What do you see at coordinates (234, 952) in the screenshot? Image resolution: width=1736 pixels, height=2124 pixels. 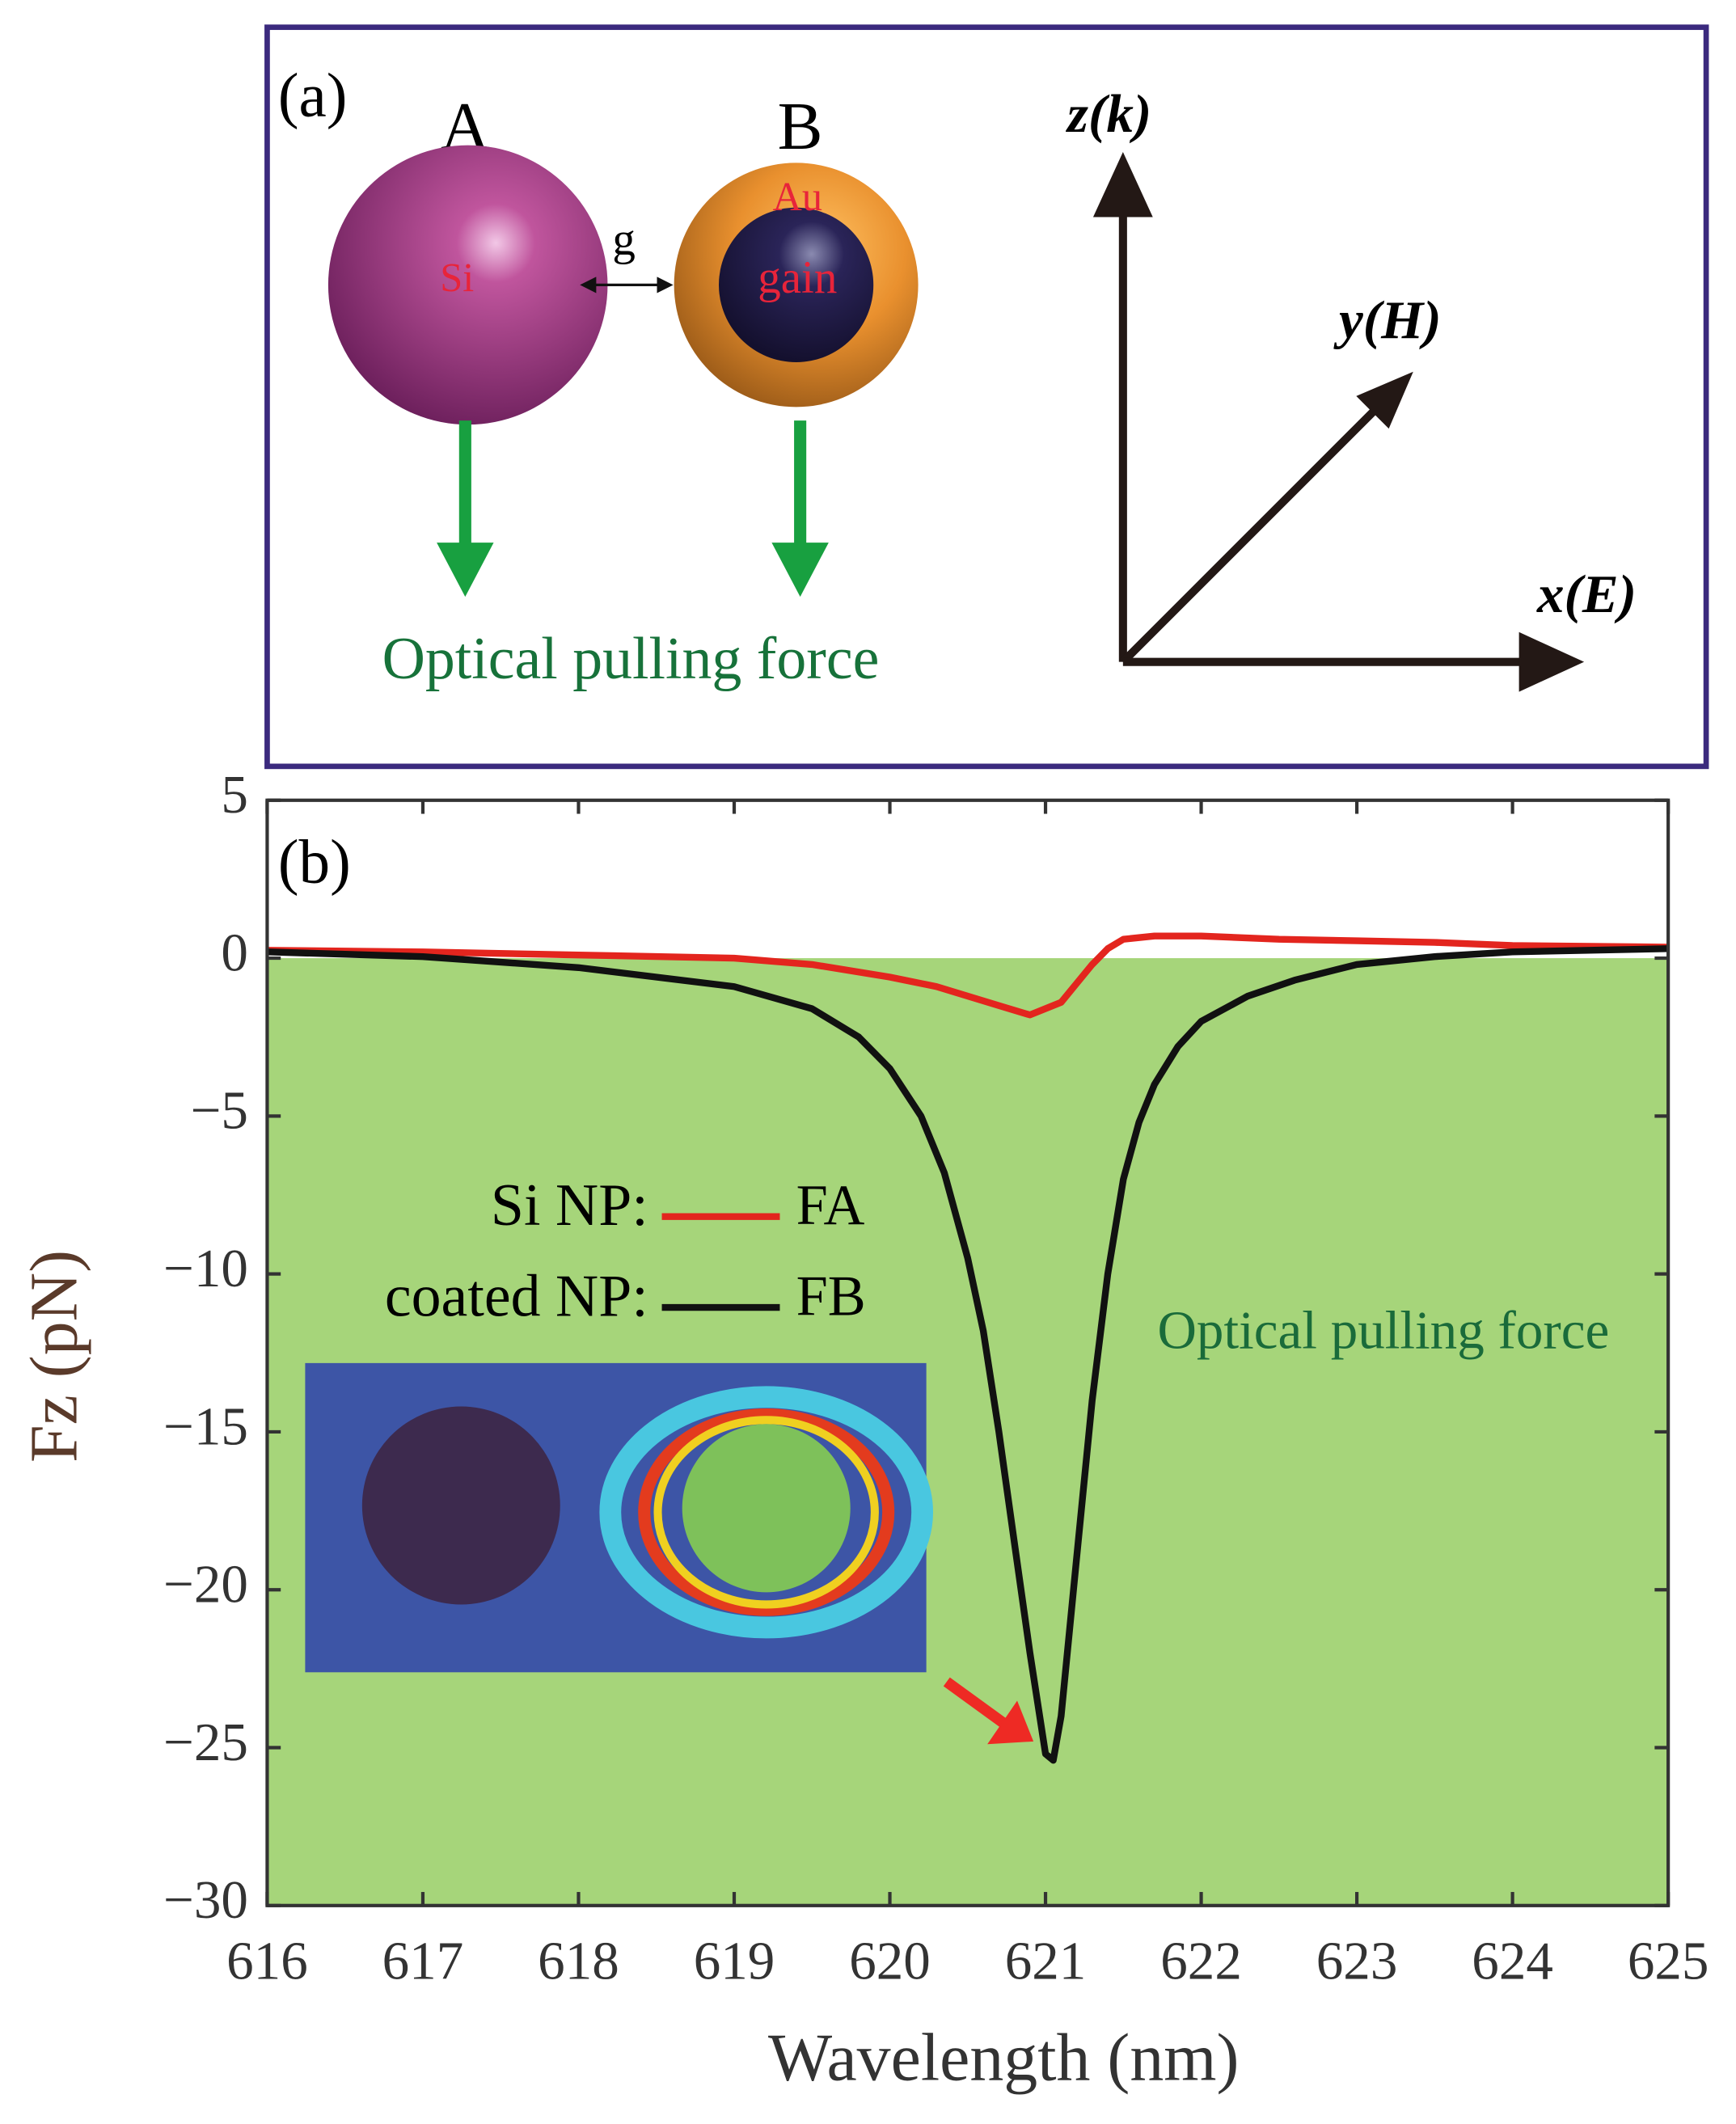 I see `y-tick-label: 0` at bounding box center [234, 952].